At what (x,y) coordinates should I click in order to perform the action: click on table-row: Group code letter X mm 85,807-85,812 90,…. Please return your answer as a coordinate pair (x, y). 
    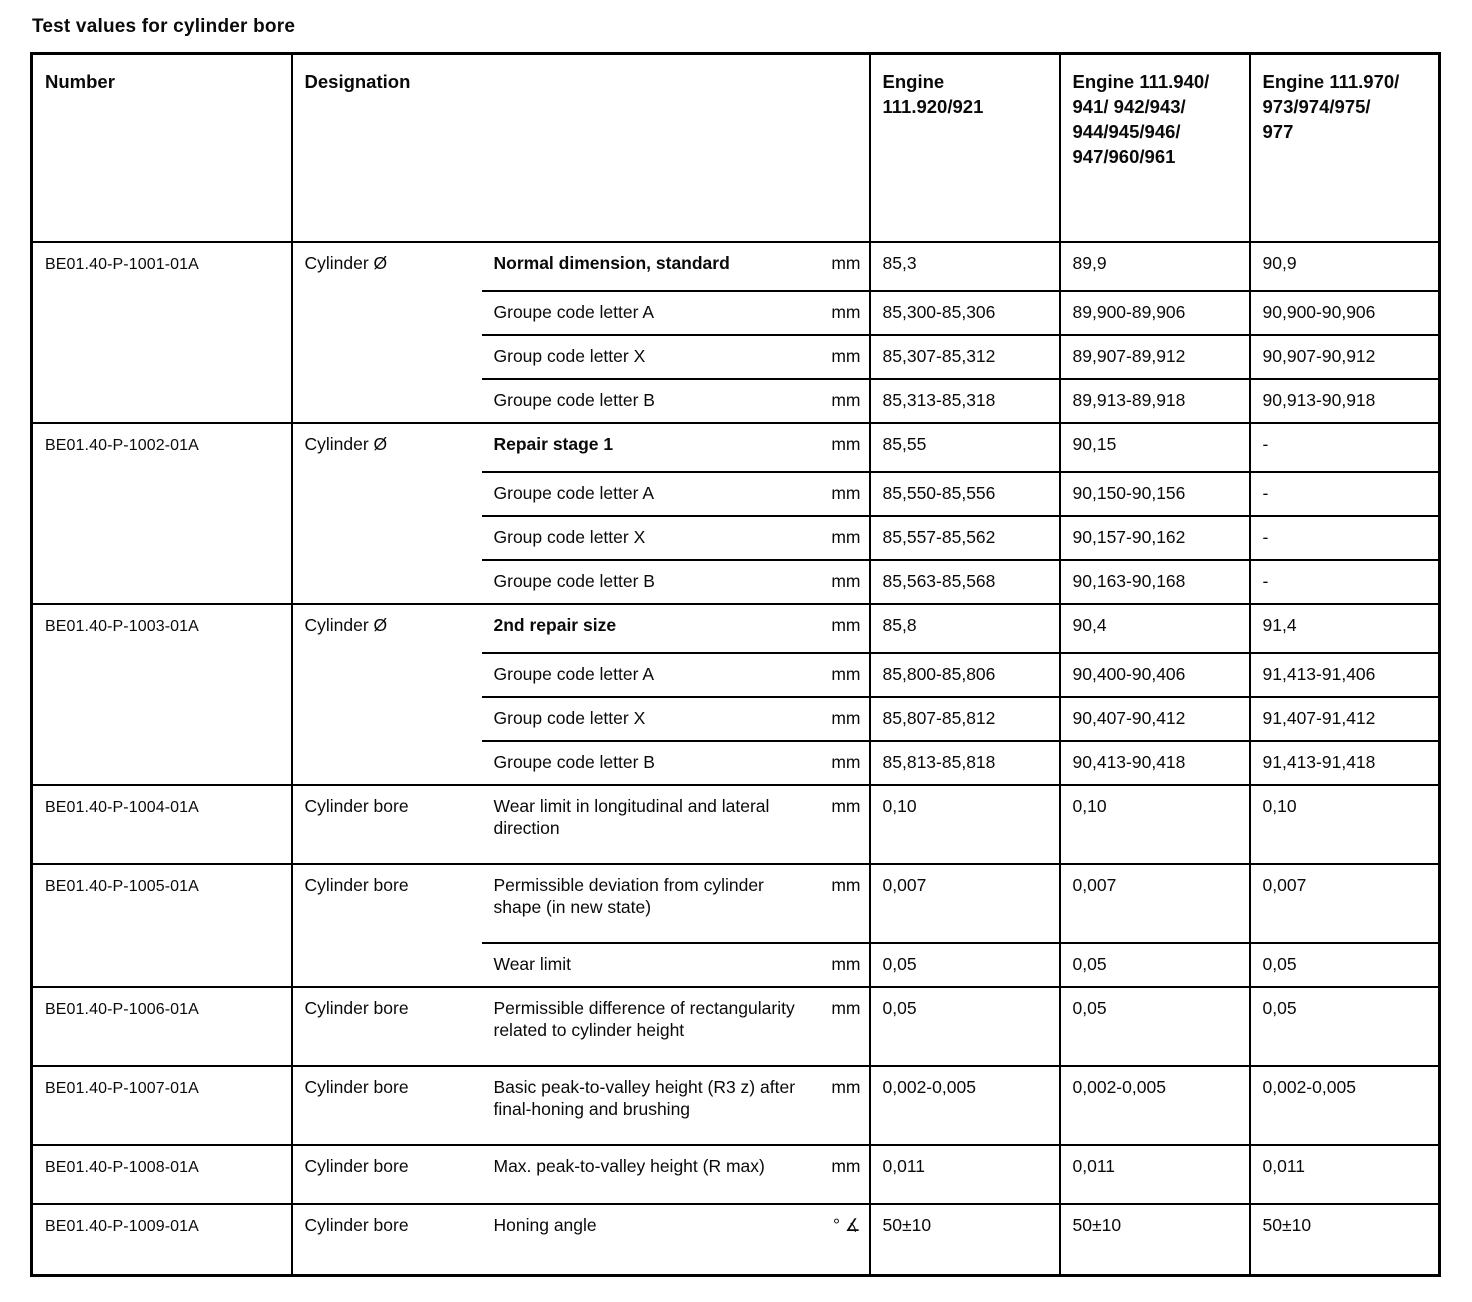
    Looking at the image, I should click on (736, 719).